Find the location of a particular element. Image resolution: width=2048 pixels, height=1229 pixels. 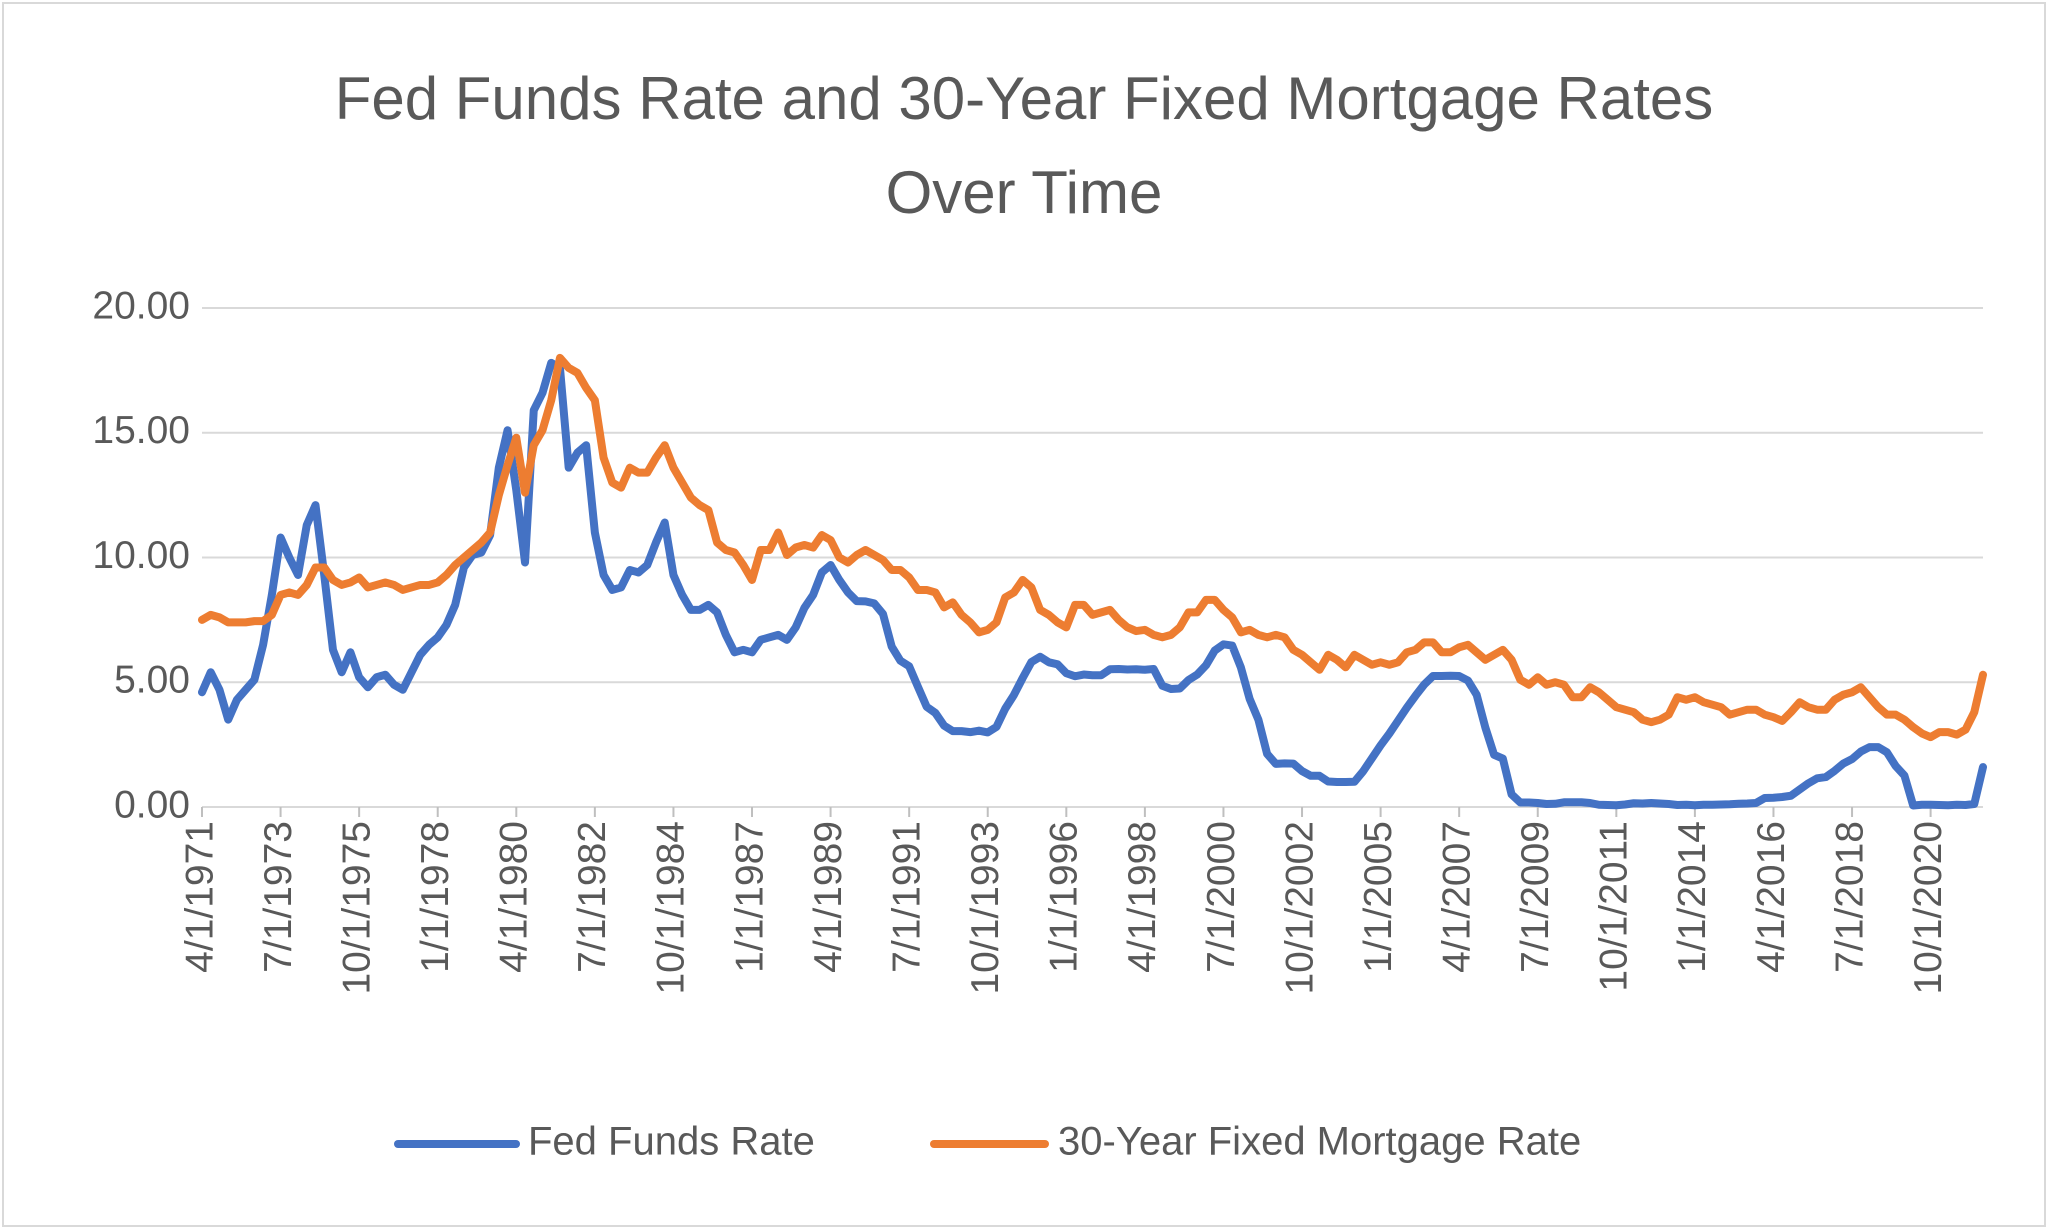

x-tick-label: 10/1/1993 is located at coordinates (985, 908).